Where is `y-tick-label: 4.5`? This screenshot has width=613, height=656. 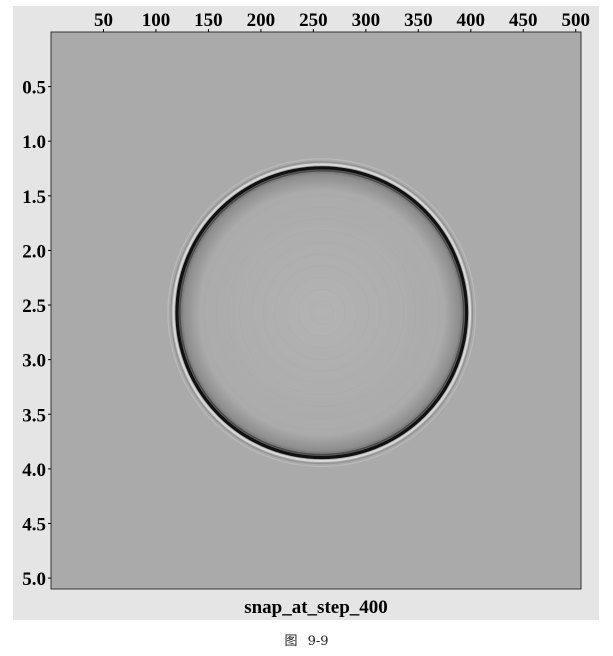 y-tick-label: 4.5 is located at coordinates (34, 524).